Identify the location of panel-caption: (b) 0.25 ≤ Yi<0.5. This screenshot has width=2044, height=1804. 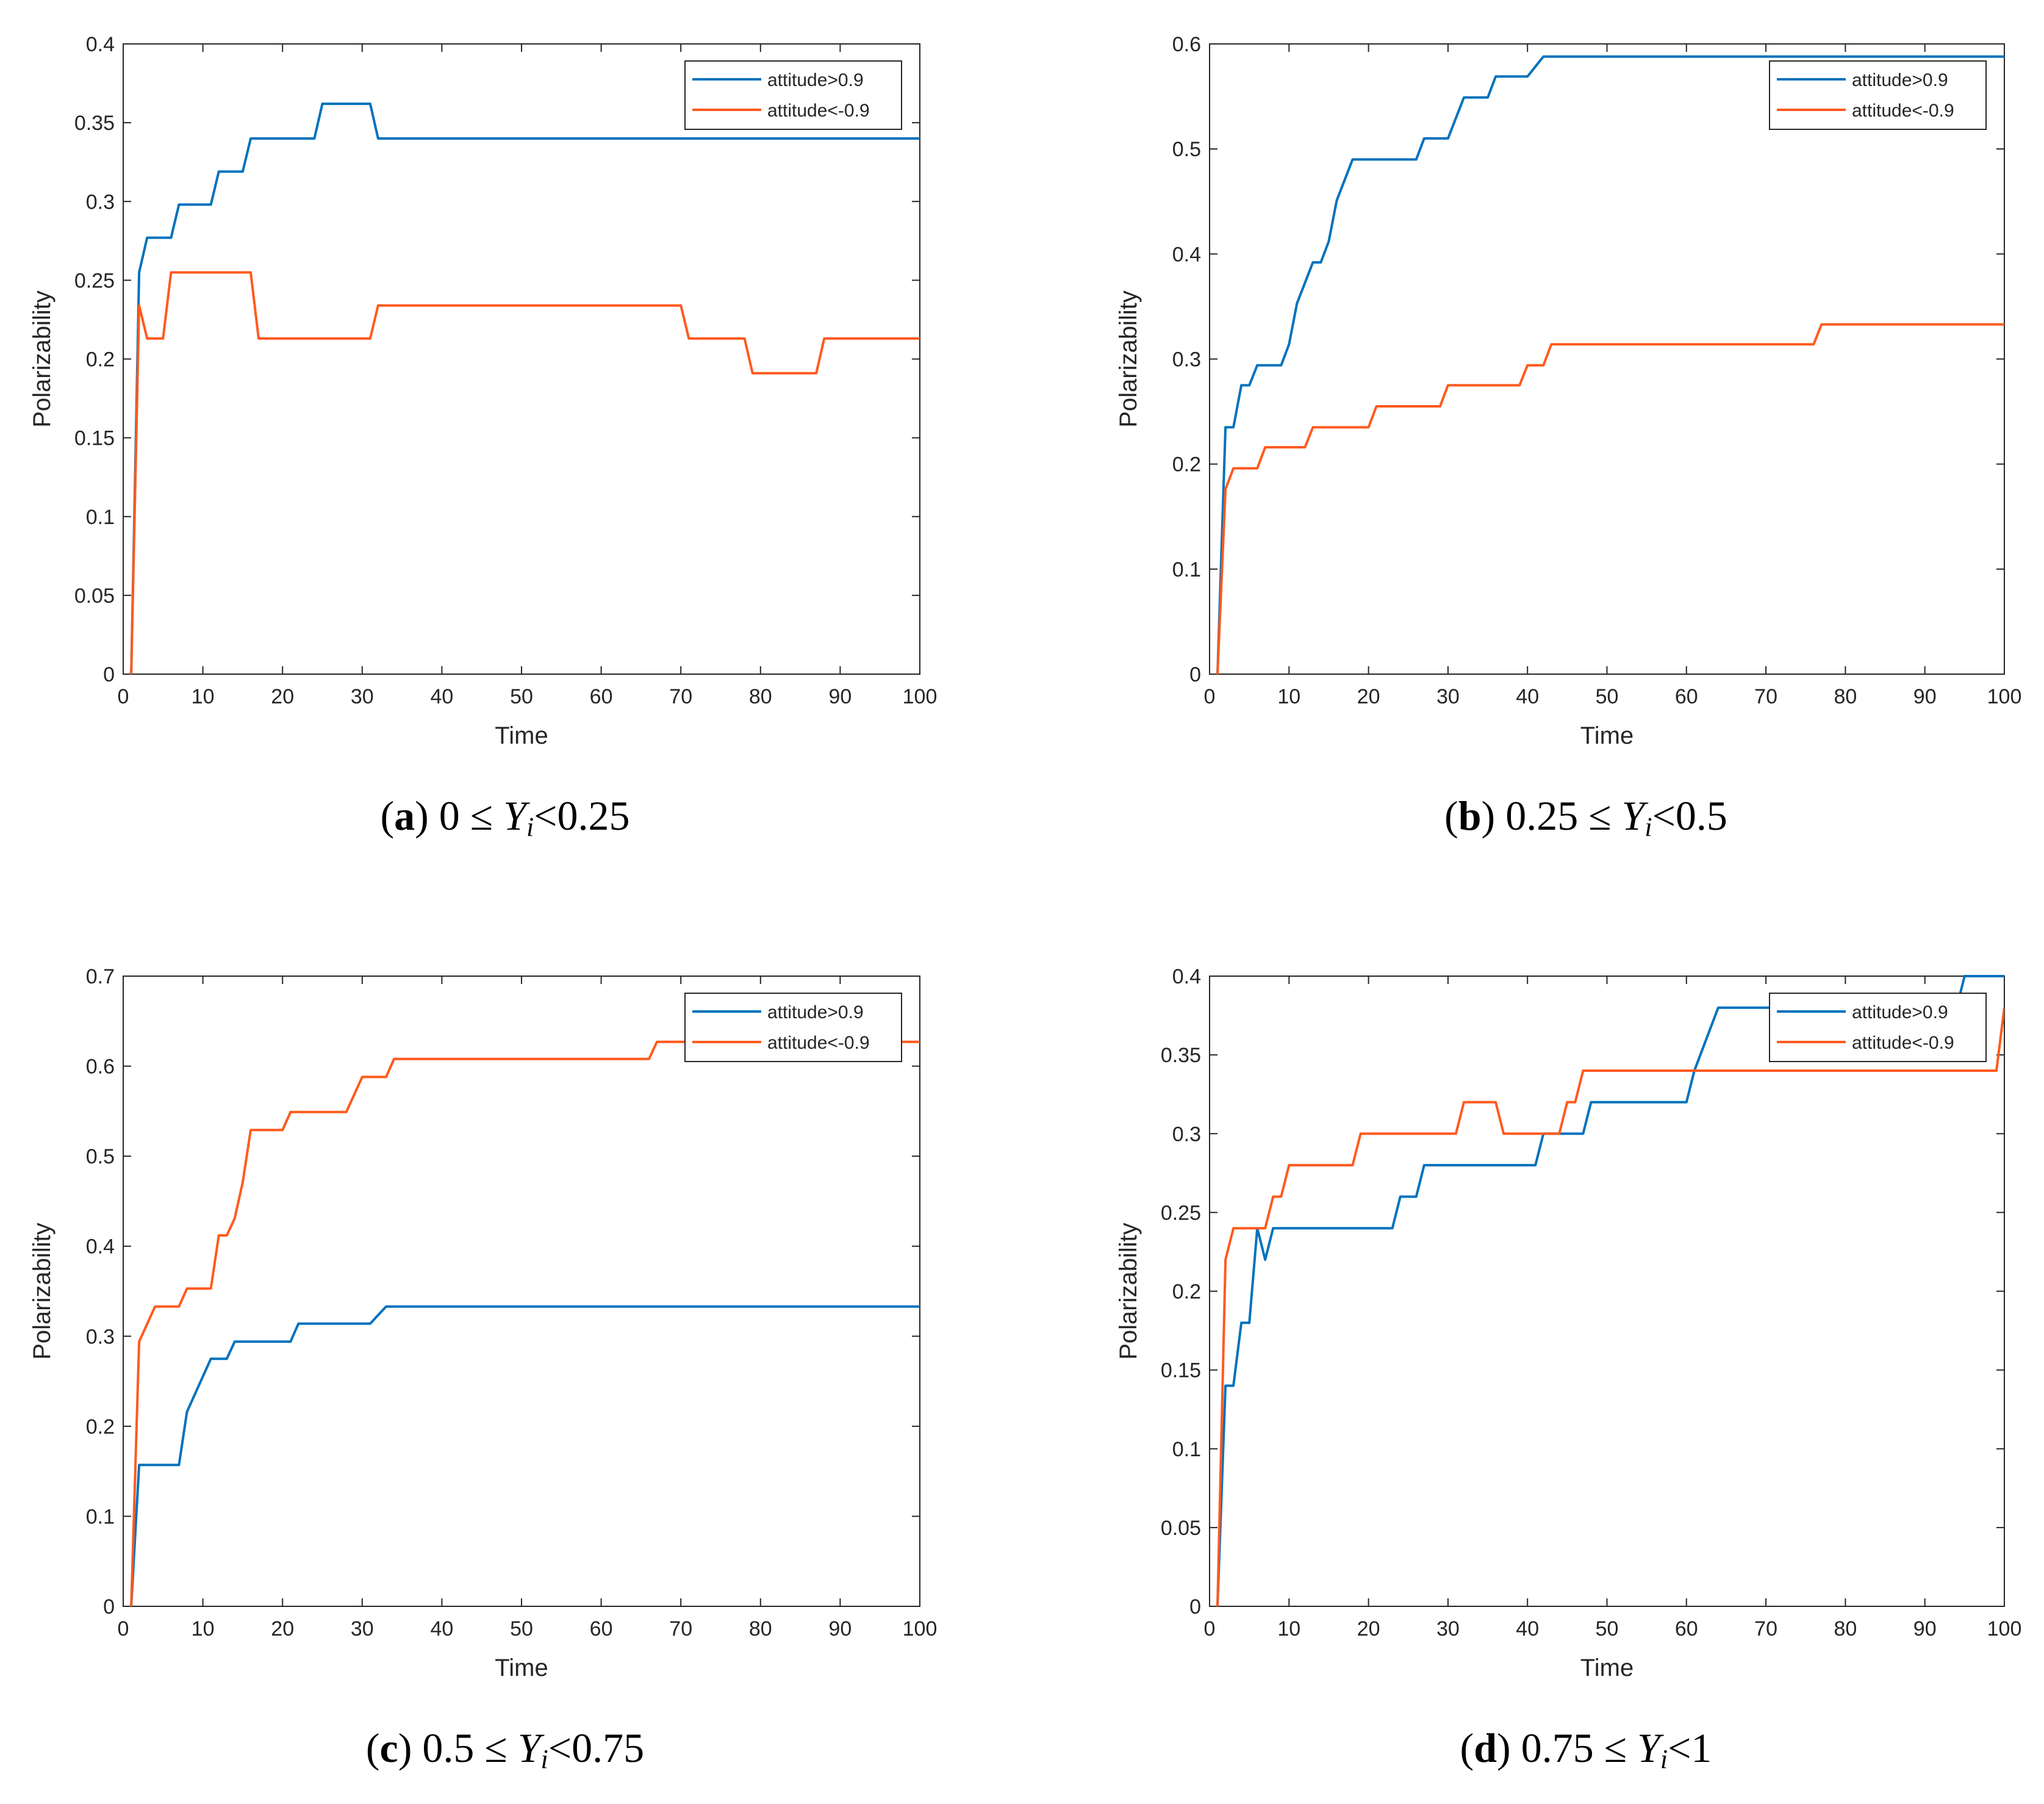
(1585, 817).